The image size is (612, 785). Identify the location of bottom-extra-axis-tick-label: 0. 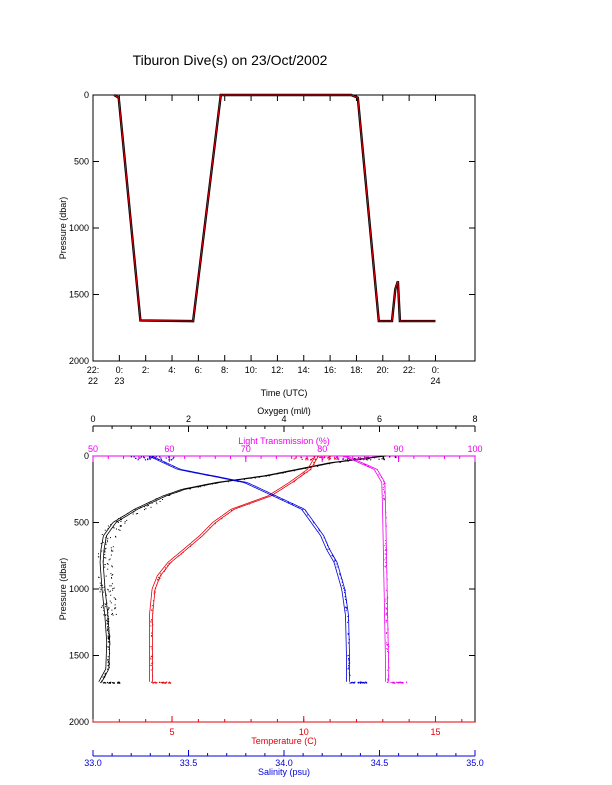
(92, 419).